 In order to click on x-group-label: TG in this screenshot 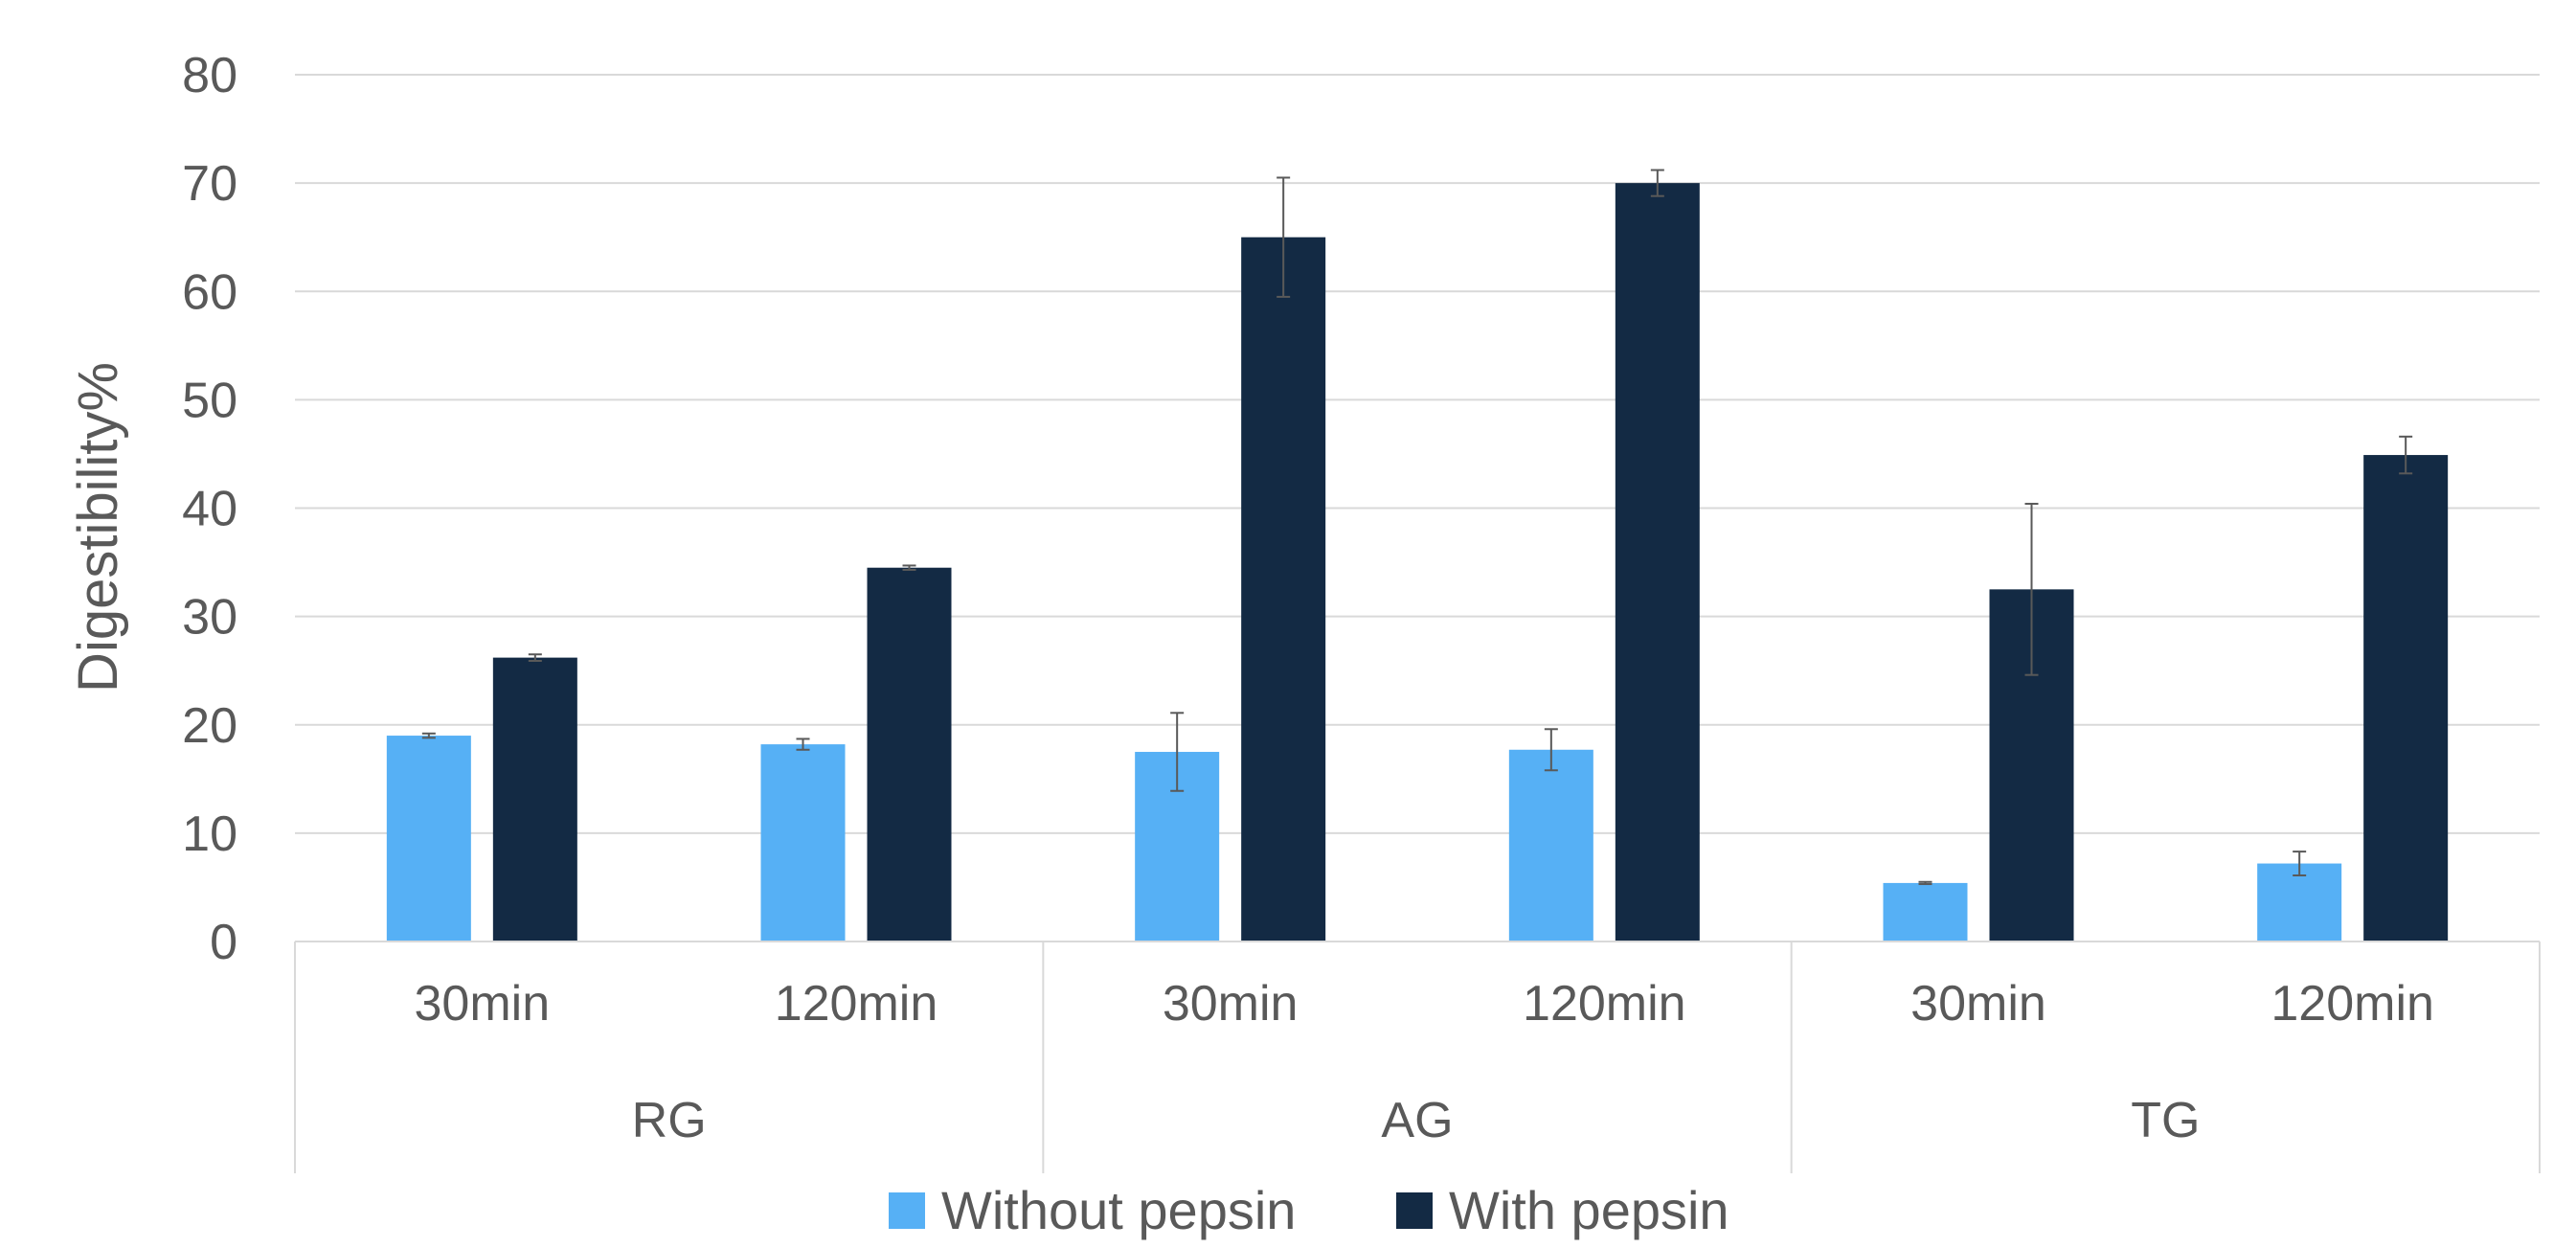, I will do `click(2165, 1120)`.